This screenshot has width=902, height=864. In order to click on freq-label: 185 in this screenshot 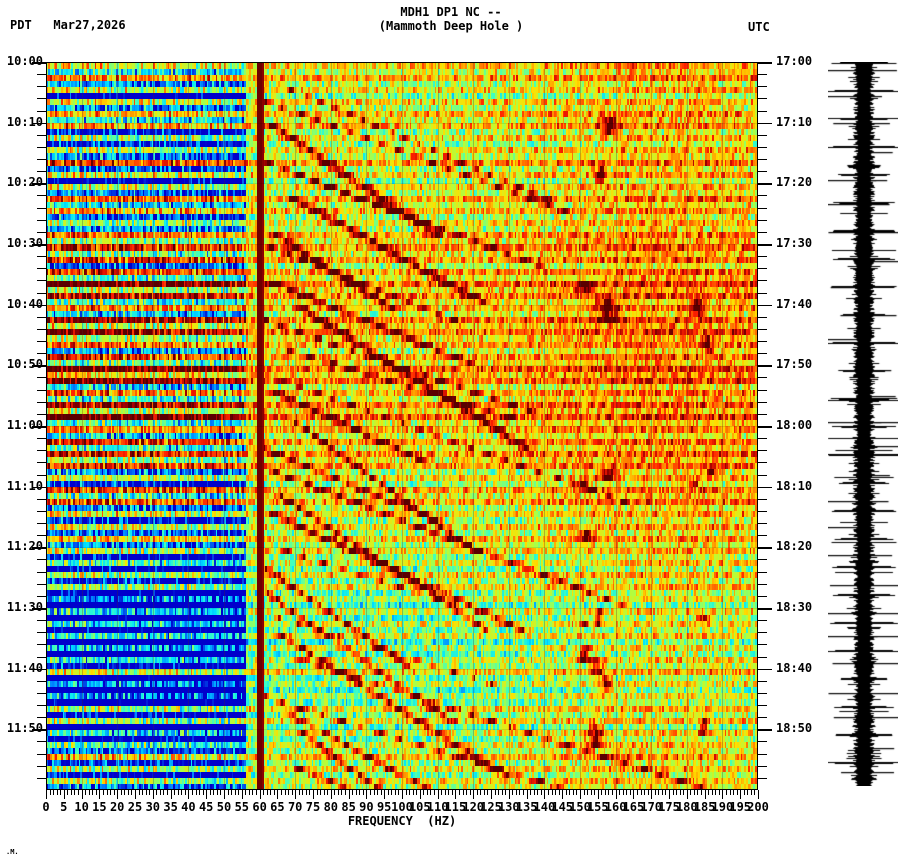, I will do `click(704, 807)`.